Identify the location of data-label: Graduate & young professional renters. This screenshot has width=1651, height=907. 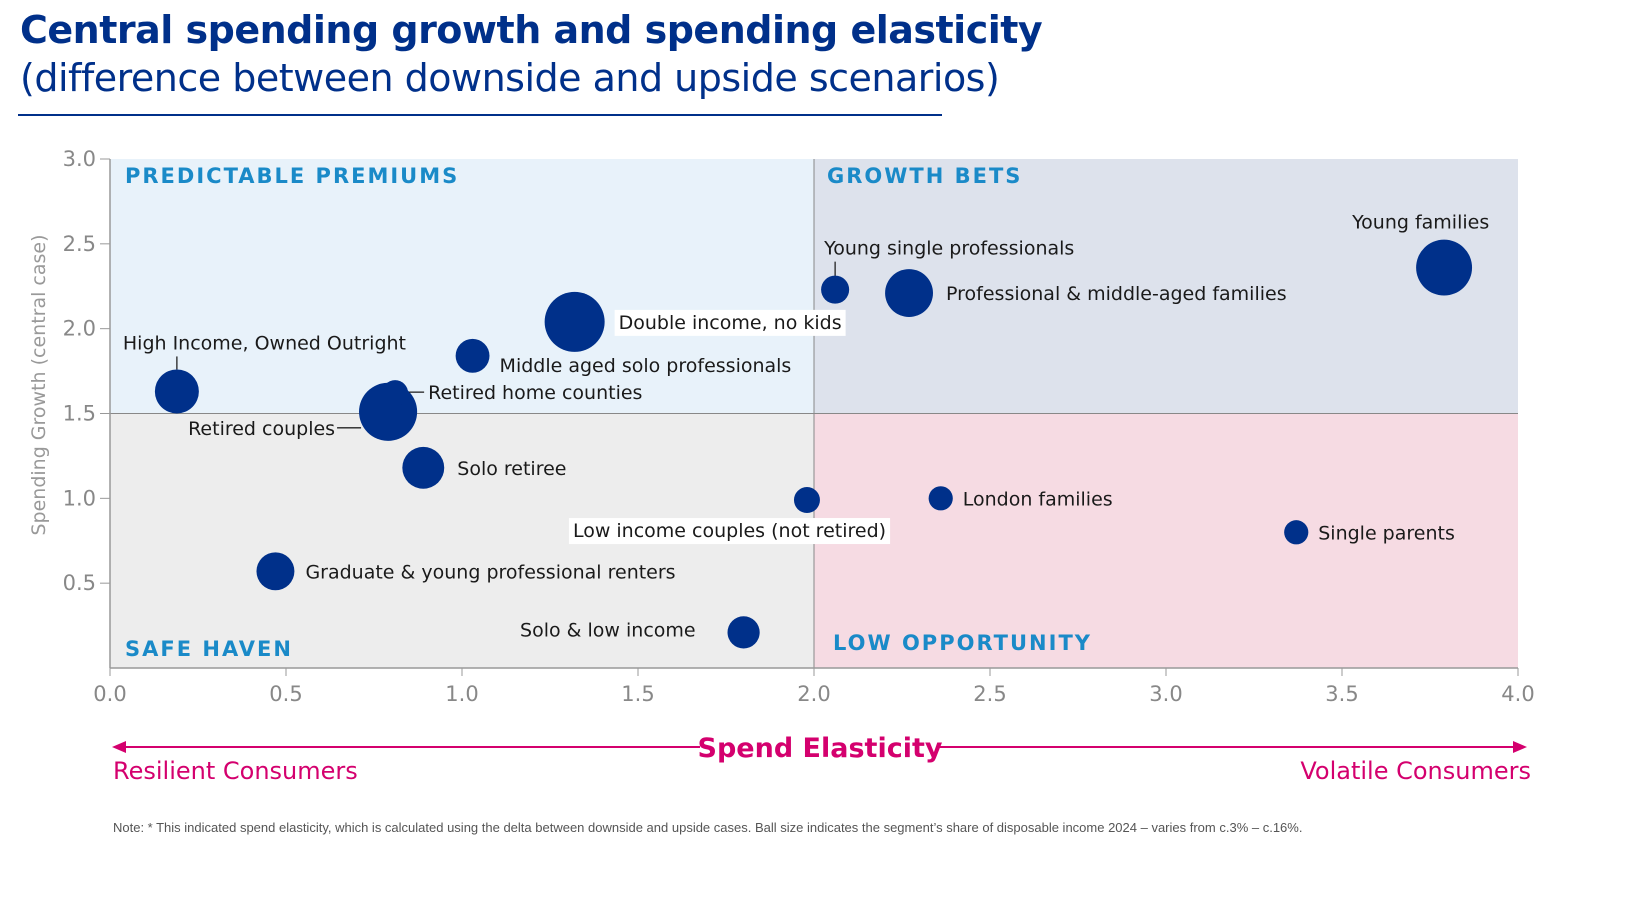
(490, 572).